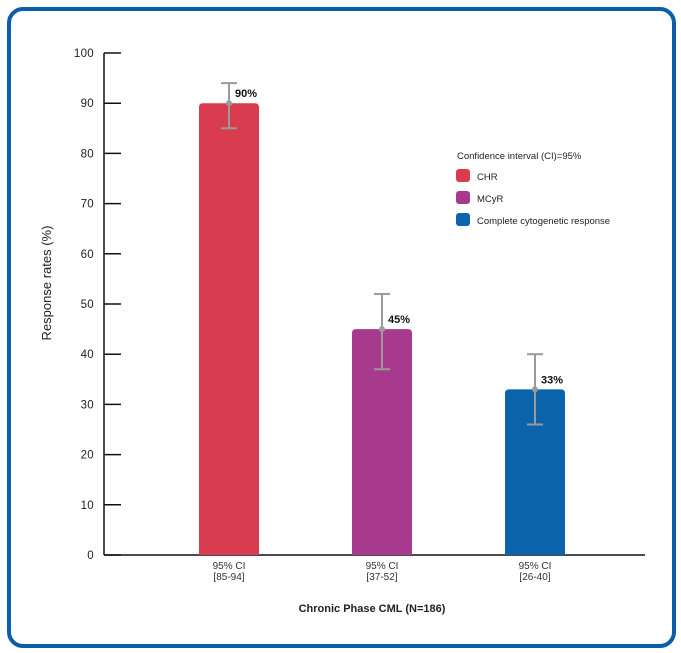  What do you see at coordinates (87, 205) in the screenshot?
I see `y-tick-label: 70` at bounding box center [87, 205].